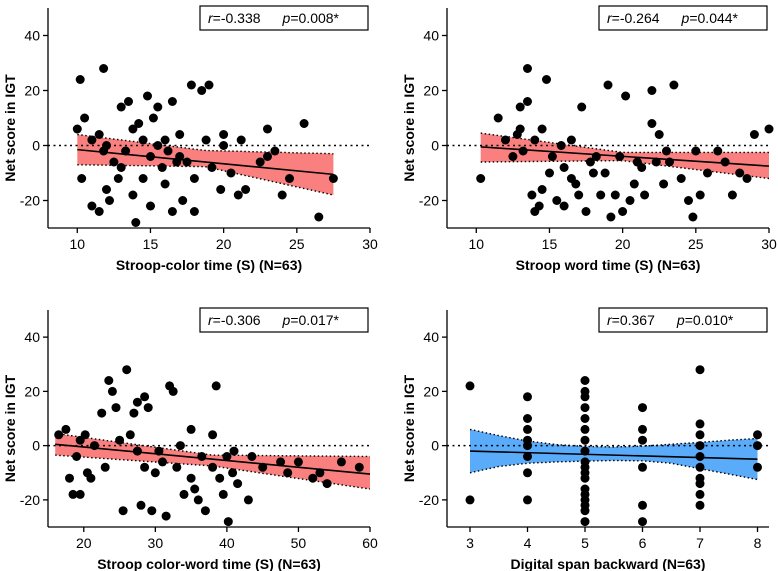 The image size is (778, 571). Describe the element at coordinates (696, 244) in the screenshot. I see `x-tick-label: 25` at that location.